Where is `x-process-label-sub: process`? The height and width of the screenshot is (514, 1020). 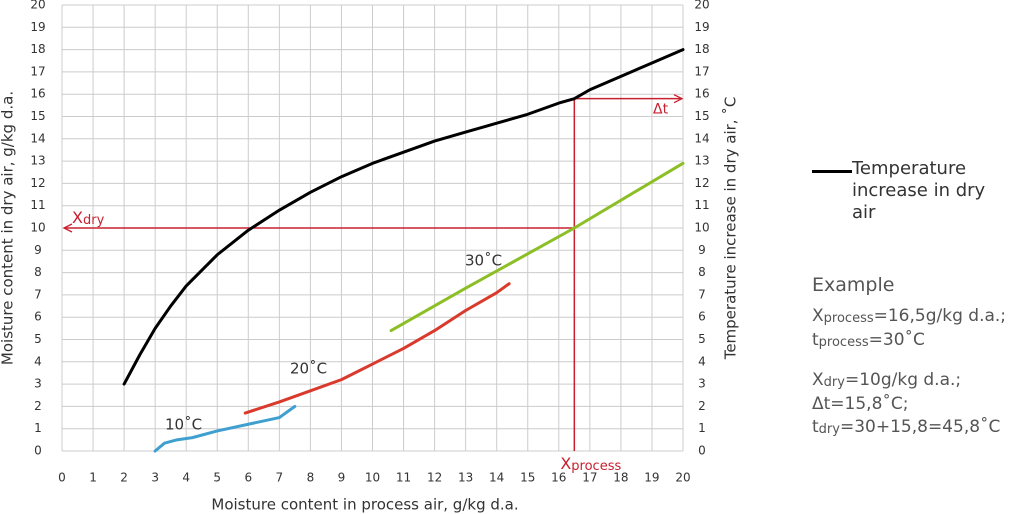
x-process-label-sub: process is located at coordinates (596, 466).